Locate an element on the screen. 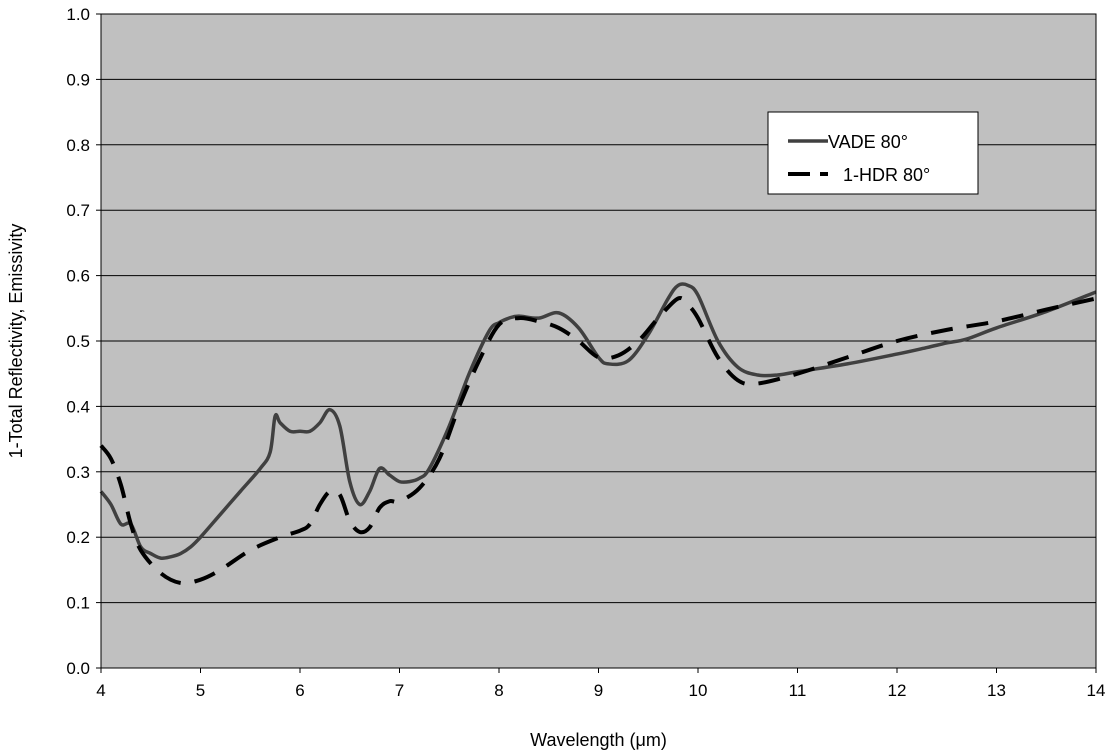 The height and width of the screenshot is (755, 1114). y-axis: 0.0 0.1 0.2 0.3 0.4 0.5 0.6 0.7 0.8 0.9 1.0 is located at coordinates (83, 341).